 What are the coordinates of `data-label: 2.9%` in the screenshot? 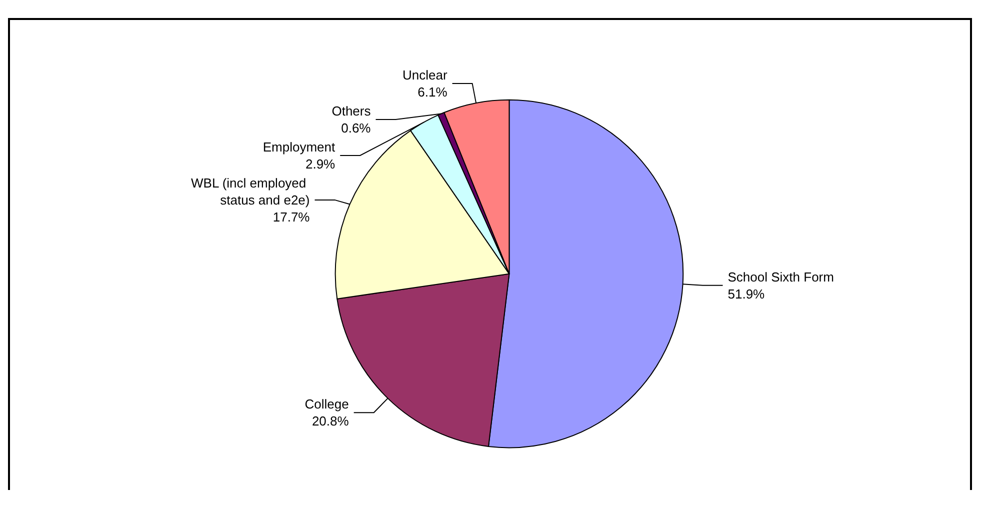 It's located at (320, 164).